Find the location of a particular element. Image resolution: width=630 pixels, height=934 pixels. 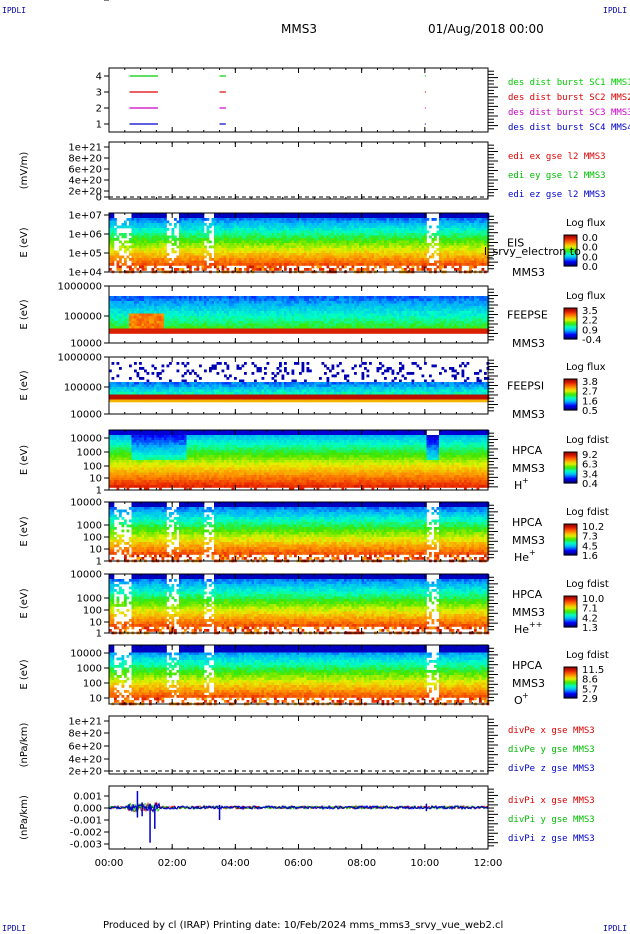

panel-edi-e-legend-entry: edi ez gse l2 MMS3 is located at coordinates (557, 195).